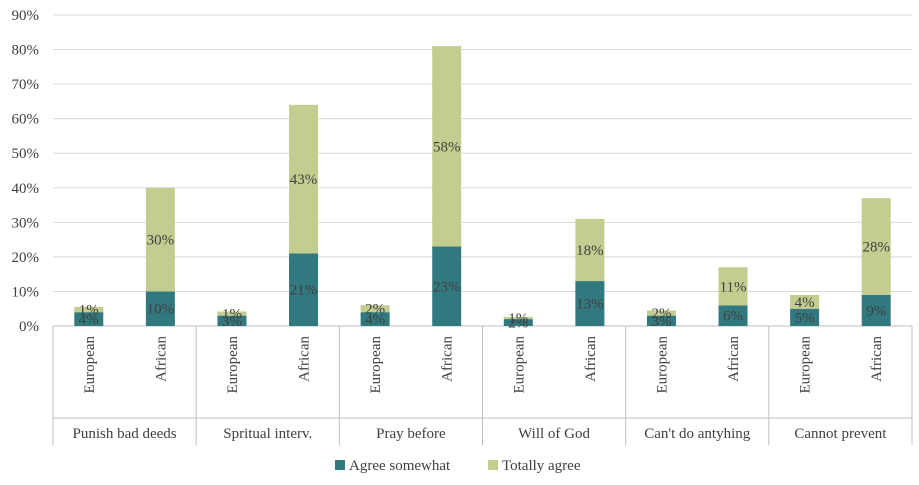 The image size is (919, 485). Describe the element at coordinates (411, 434) in the screenshot. I see `group-label: Pray before` at that location.